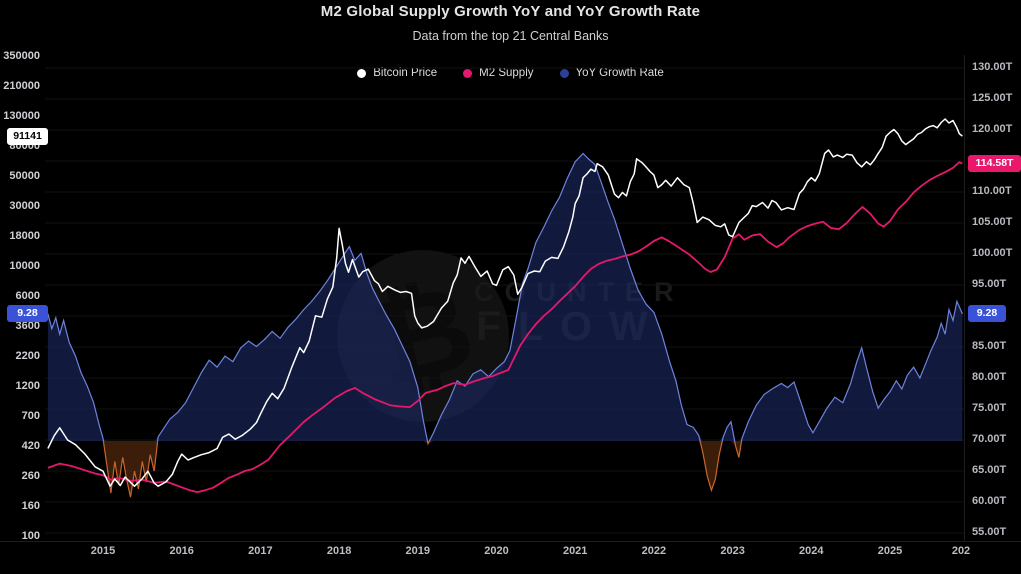  I want to click on legend-item-0: Bitcoin Price, so click(397, 73).